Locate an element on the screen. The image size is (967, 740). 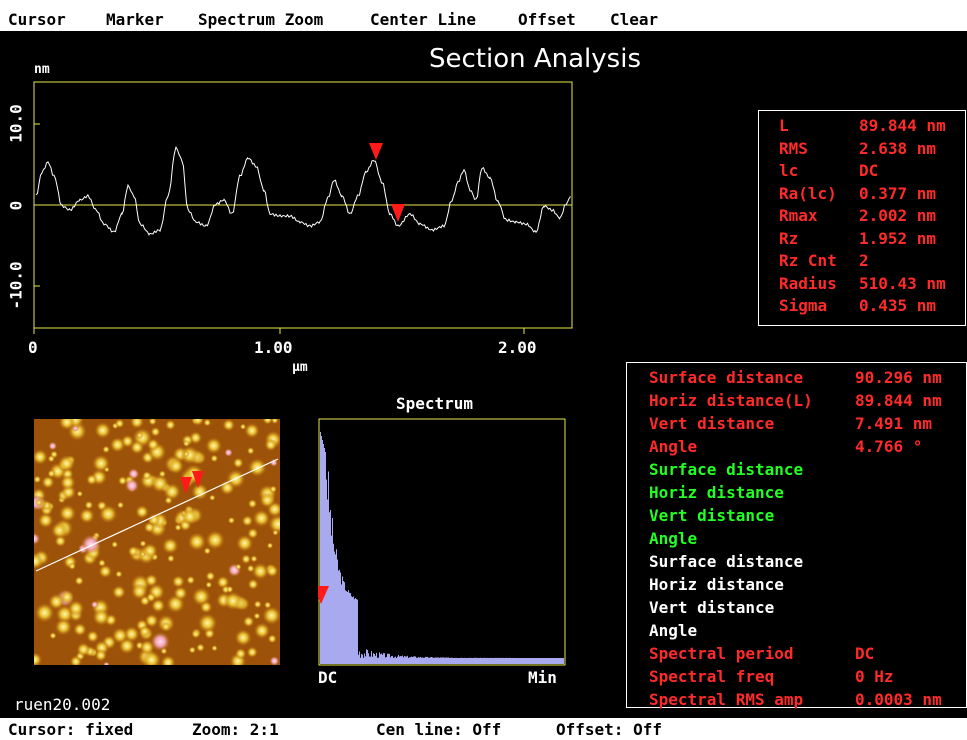
stat-value: 2 is located at coordinates (864, 260).